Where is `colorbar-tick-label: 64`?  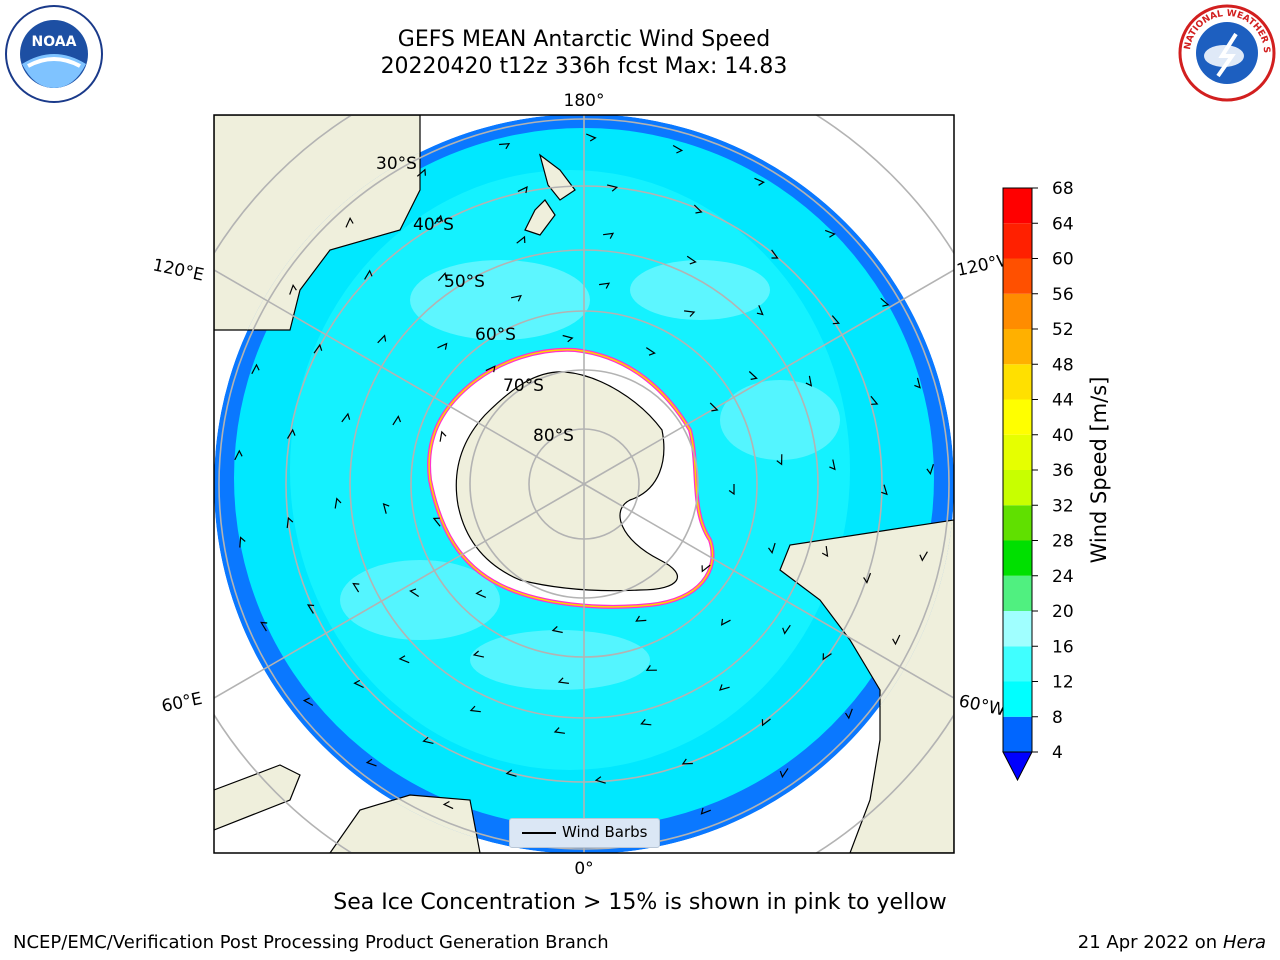 colorbar-tick-label: 64 is located at coordinates (1063, 224).